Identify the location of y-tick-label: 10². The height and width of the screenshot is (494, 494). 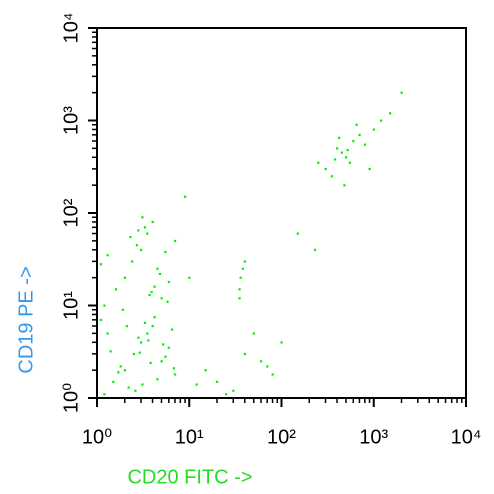
(71, 212).